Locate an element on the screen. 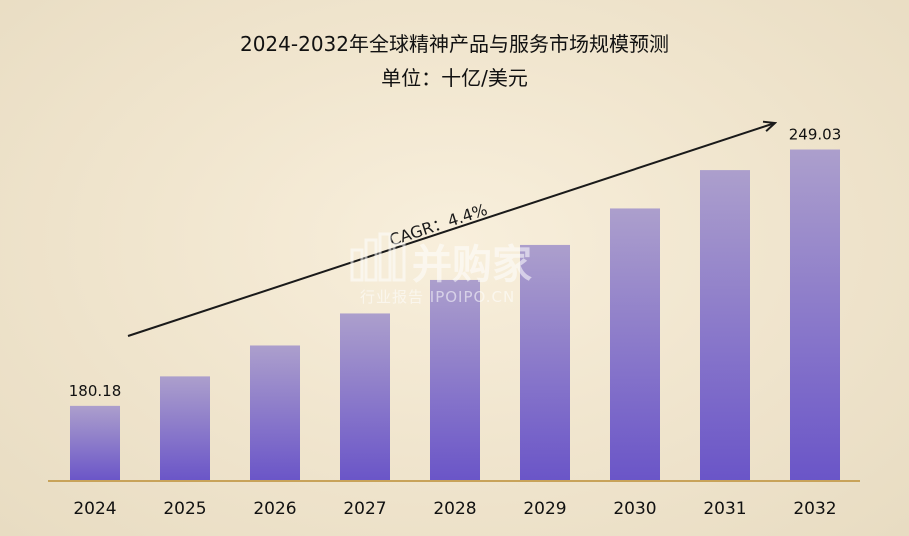  x-tick-label-2026: 2026 is located at coordinates (274, 509).